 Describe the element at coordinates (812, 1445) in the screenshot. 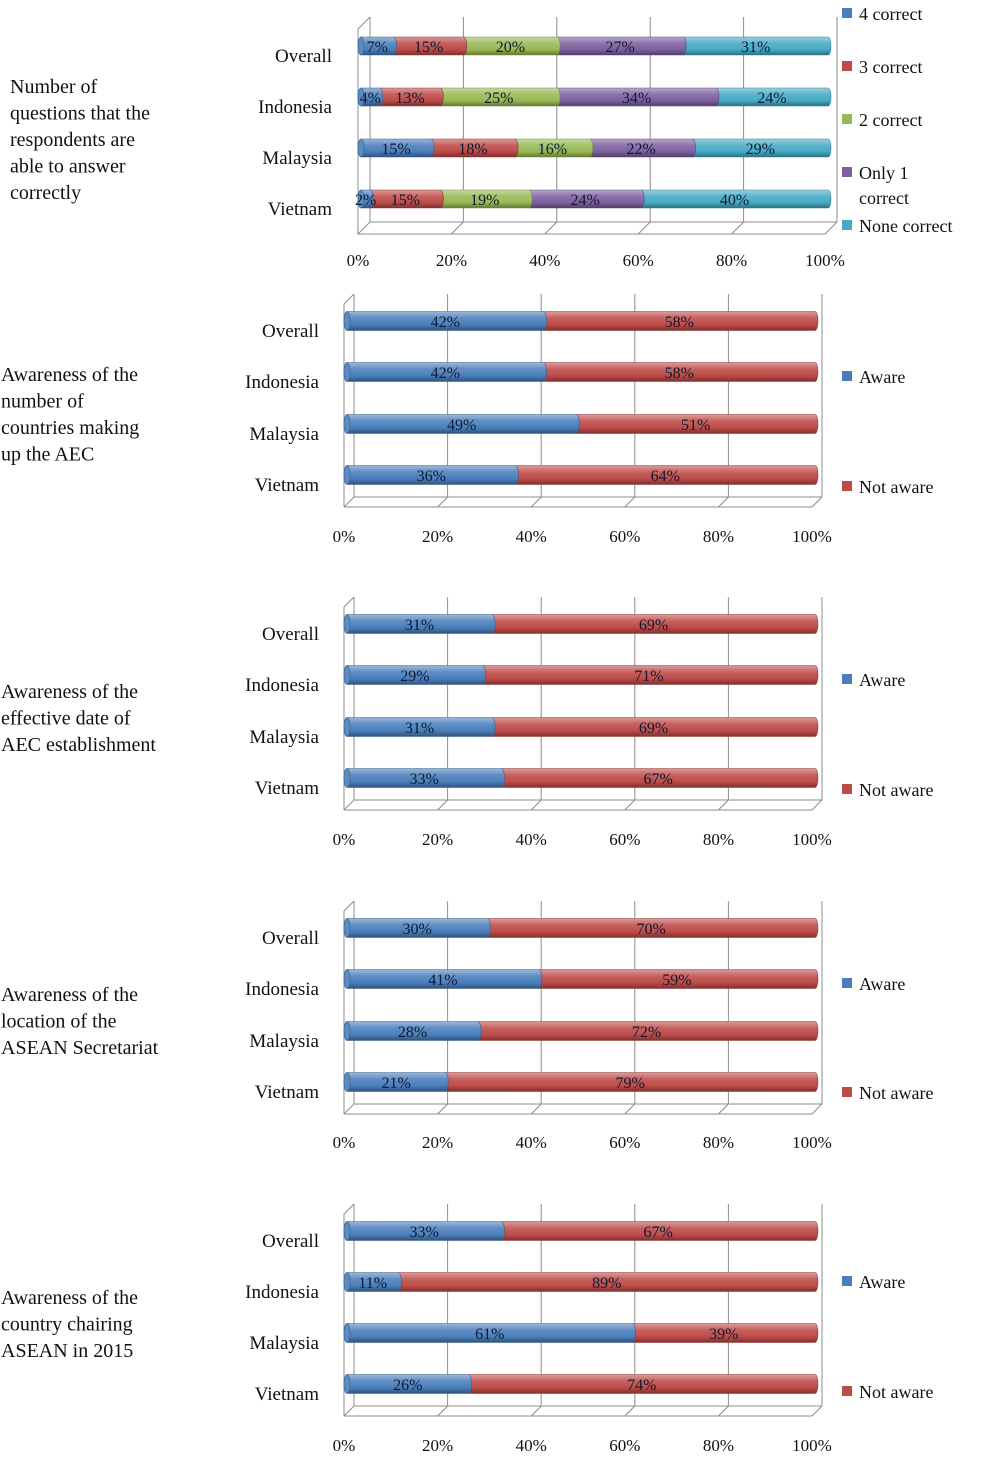

I see `x-tick-label: 100%` at that location.